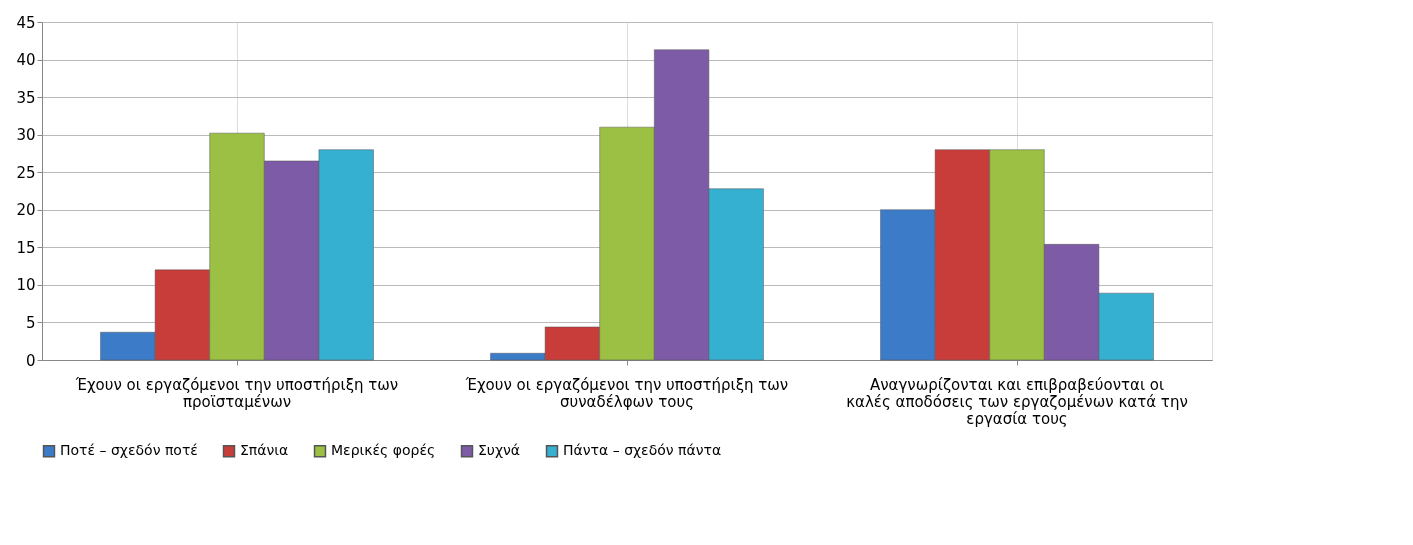 The image size is (1413, 545). What do you see at coordinates (264, 450) in the screenshot?
I see `legend-label: Σπάνια` at bounding box center [264, 450].